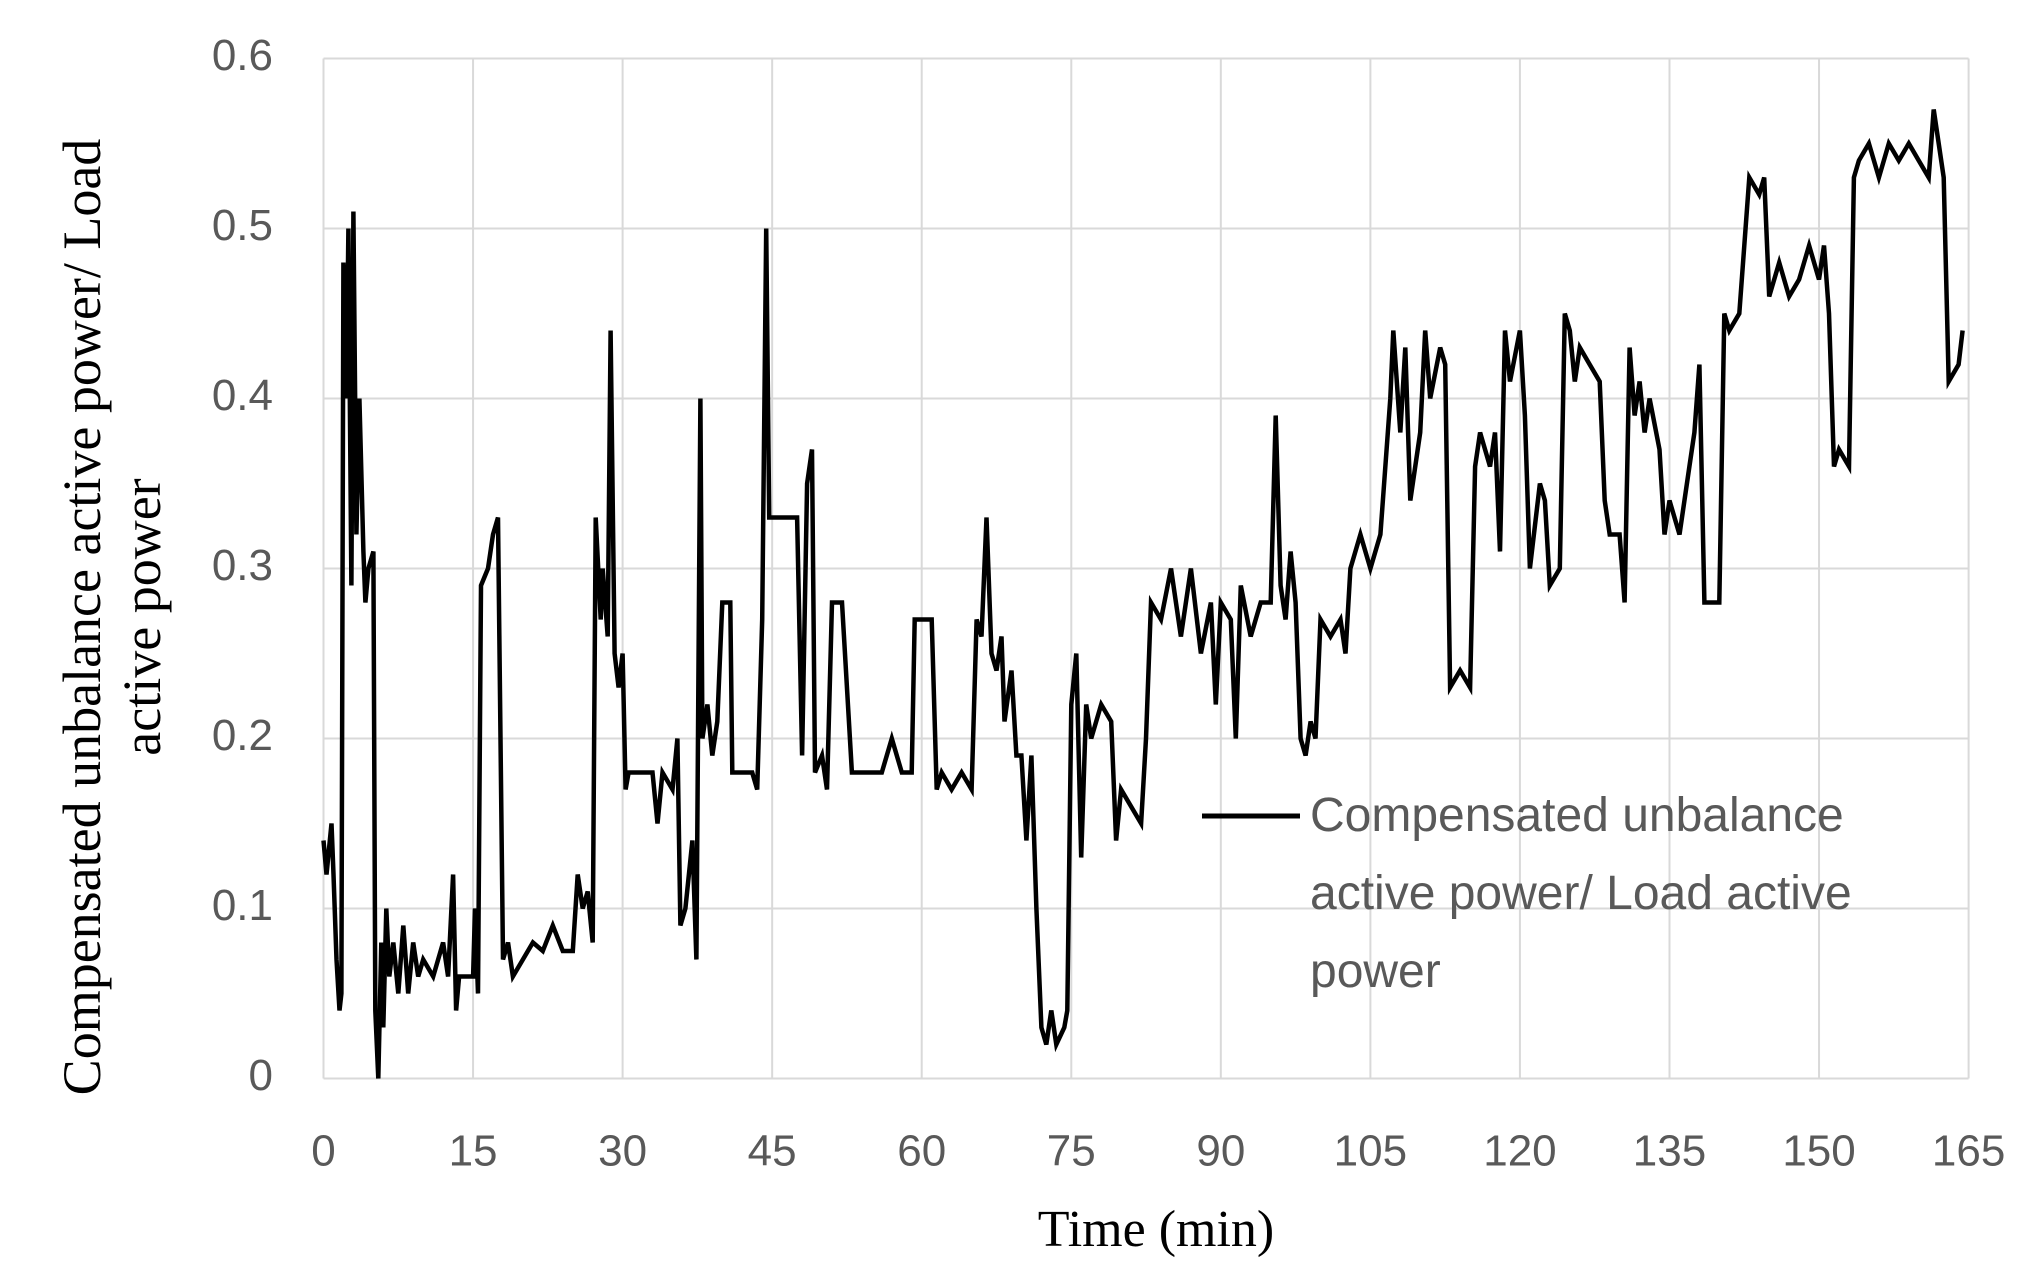 This screenshot has width=2027, height=1276. Describe the element at coordinates (772, 1151) in the screenshot. I see `x-tick-label: 45` at that location.